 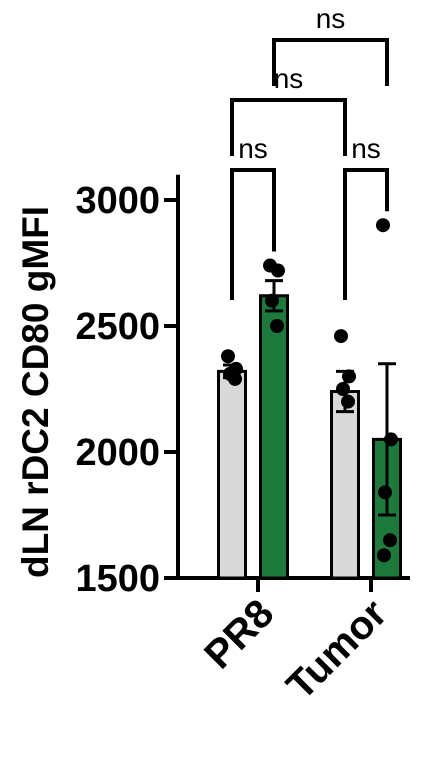 I want to click on y-axis-label: dLN rDC2 CD80 gMFI, so click(x=35, y=392).